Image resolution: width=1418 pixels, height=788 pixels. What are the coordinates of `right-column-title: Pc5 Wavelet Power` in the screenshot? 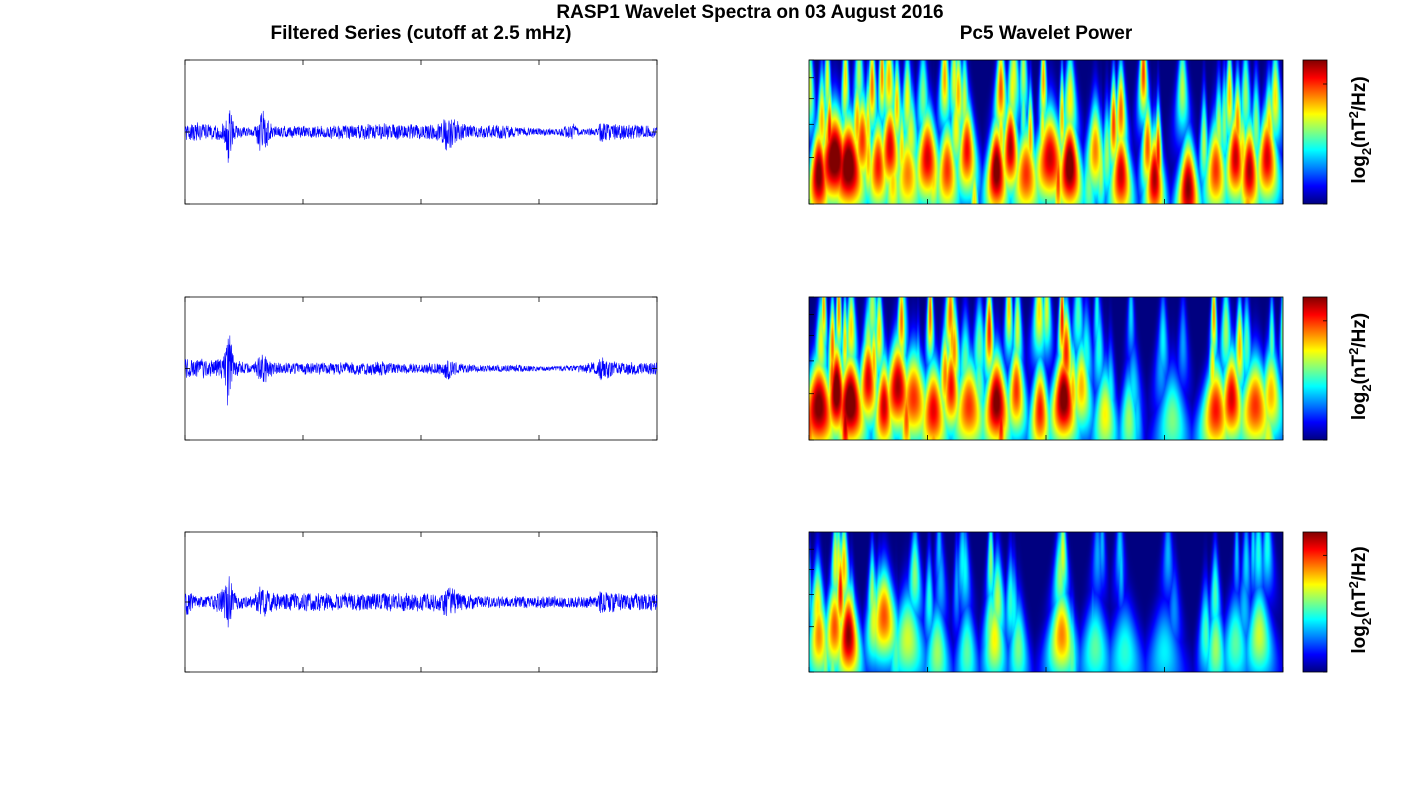 It's located at (1046, 33).